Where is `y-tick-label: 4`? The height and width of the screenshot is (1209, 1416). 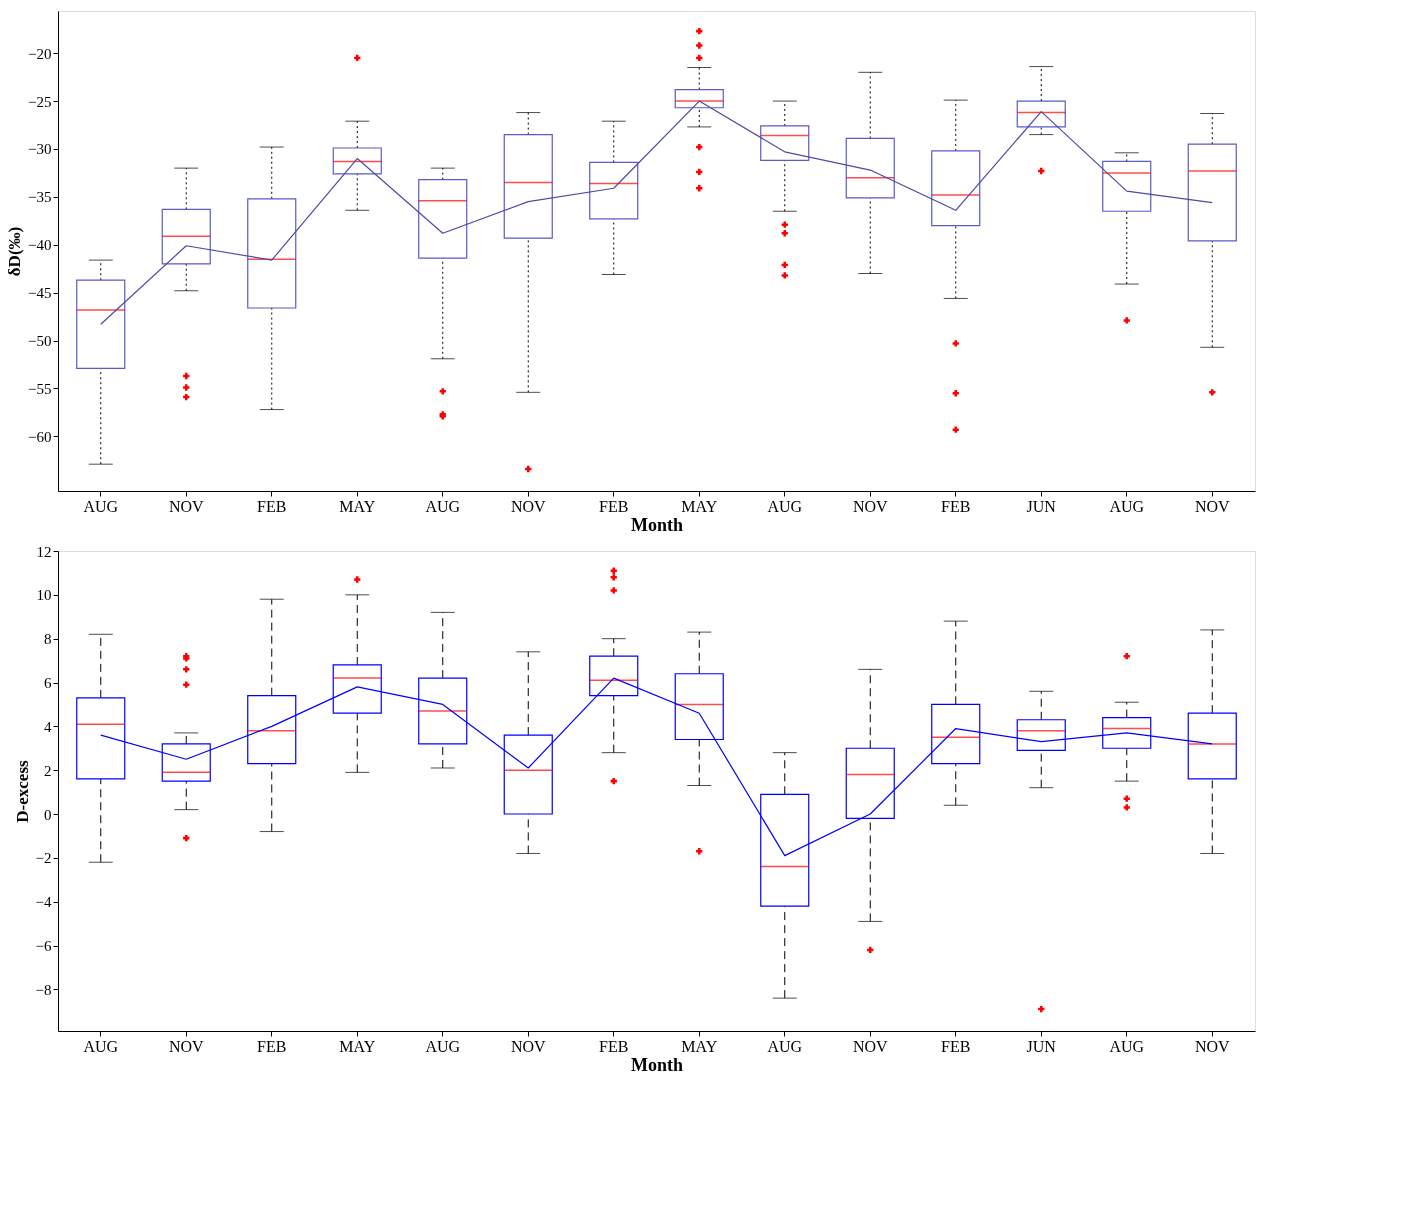 y-tick-label: 4 is located at coordinates (48, 726).